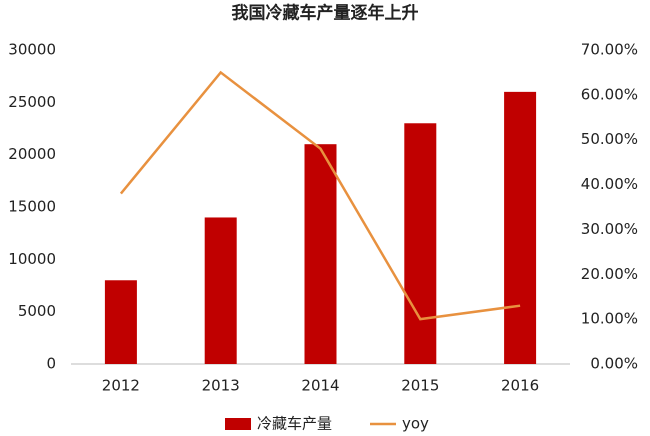  I want to click on chart-title: 我国冷藏车产量逐年上升, so click(325, 13).